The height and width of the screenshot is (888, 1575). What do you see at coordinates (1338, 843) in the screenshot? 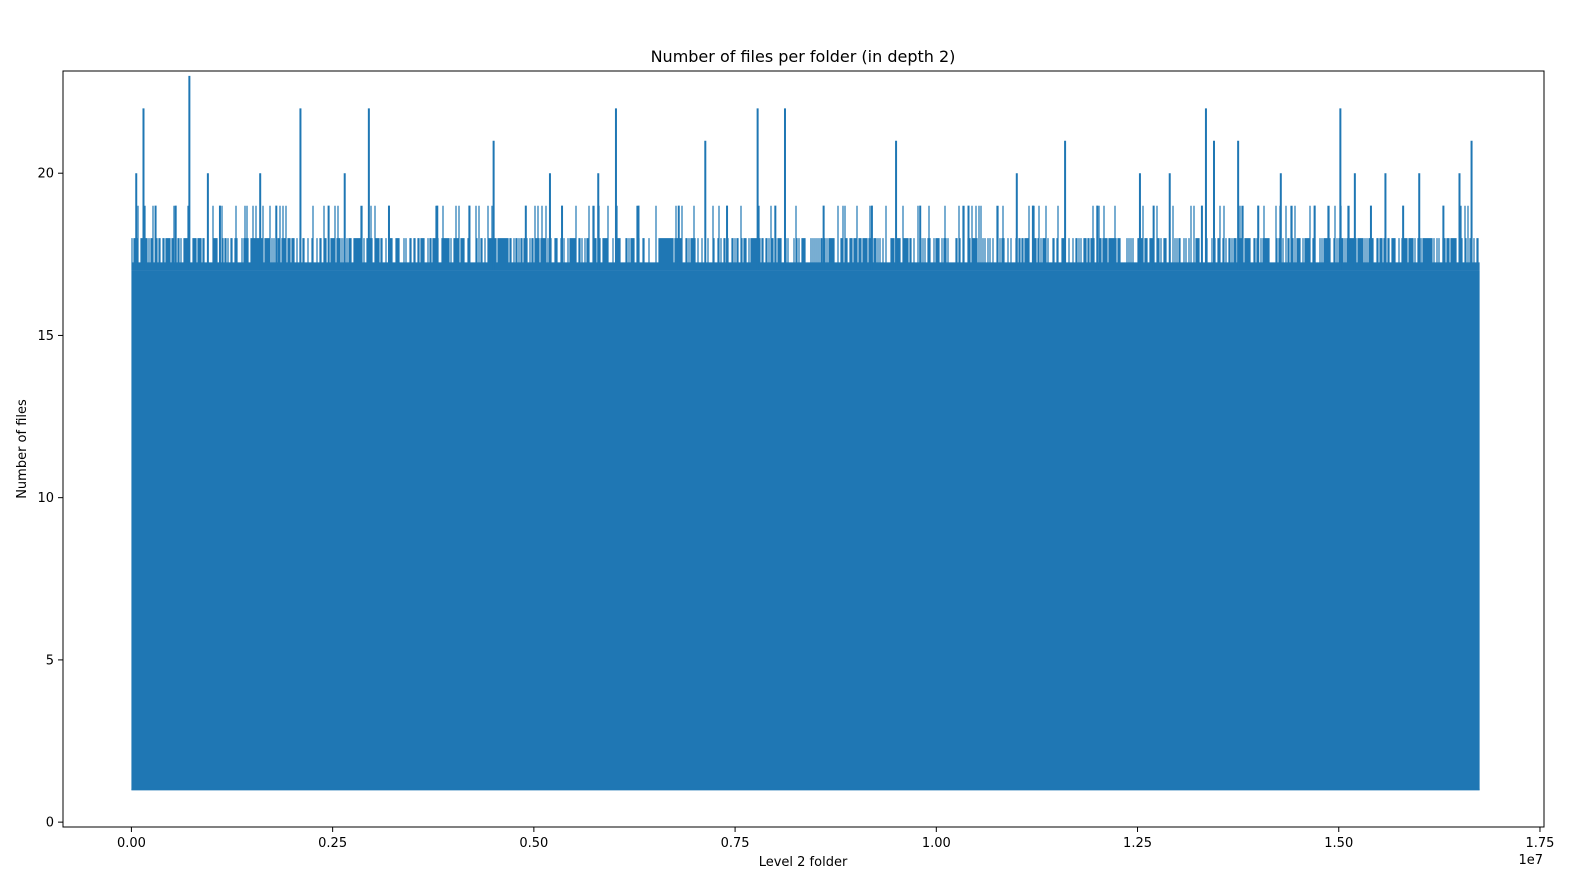
I see `x-tick-label: 1.50` at bounding box center [1338, 843].